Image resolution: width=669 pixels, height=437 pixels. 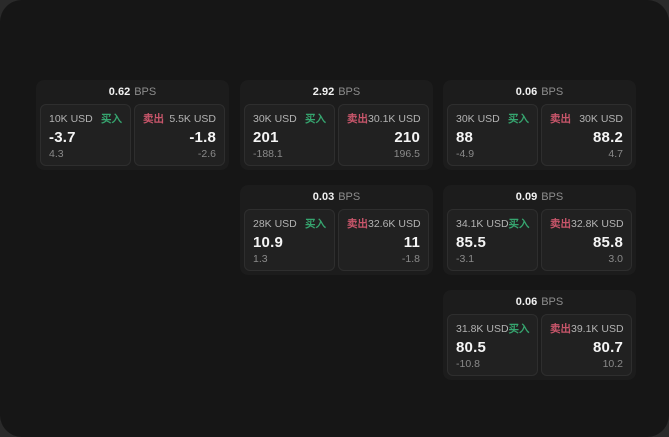 What do you see at coordinates (411, 242) in the screenshot?
I see `sell-price: 11` at bounding box center [411, 242].